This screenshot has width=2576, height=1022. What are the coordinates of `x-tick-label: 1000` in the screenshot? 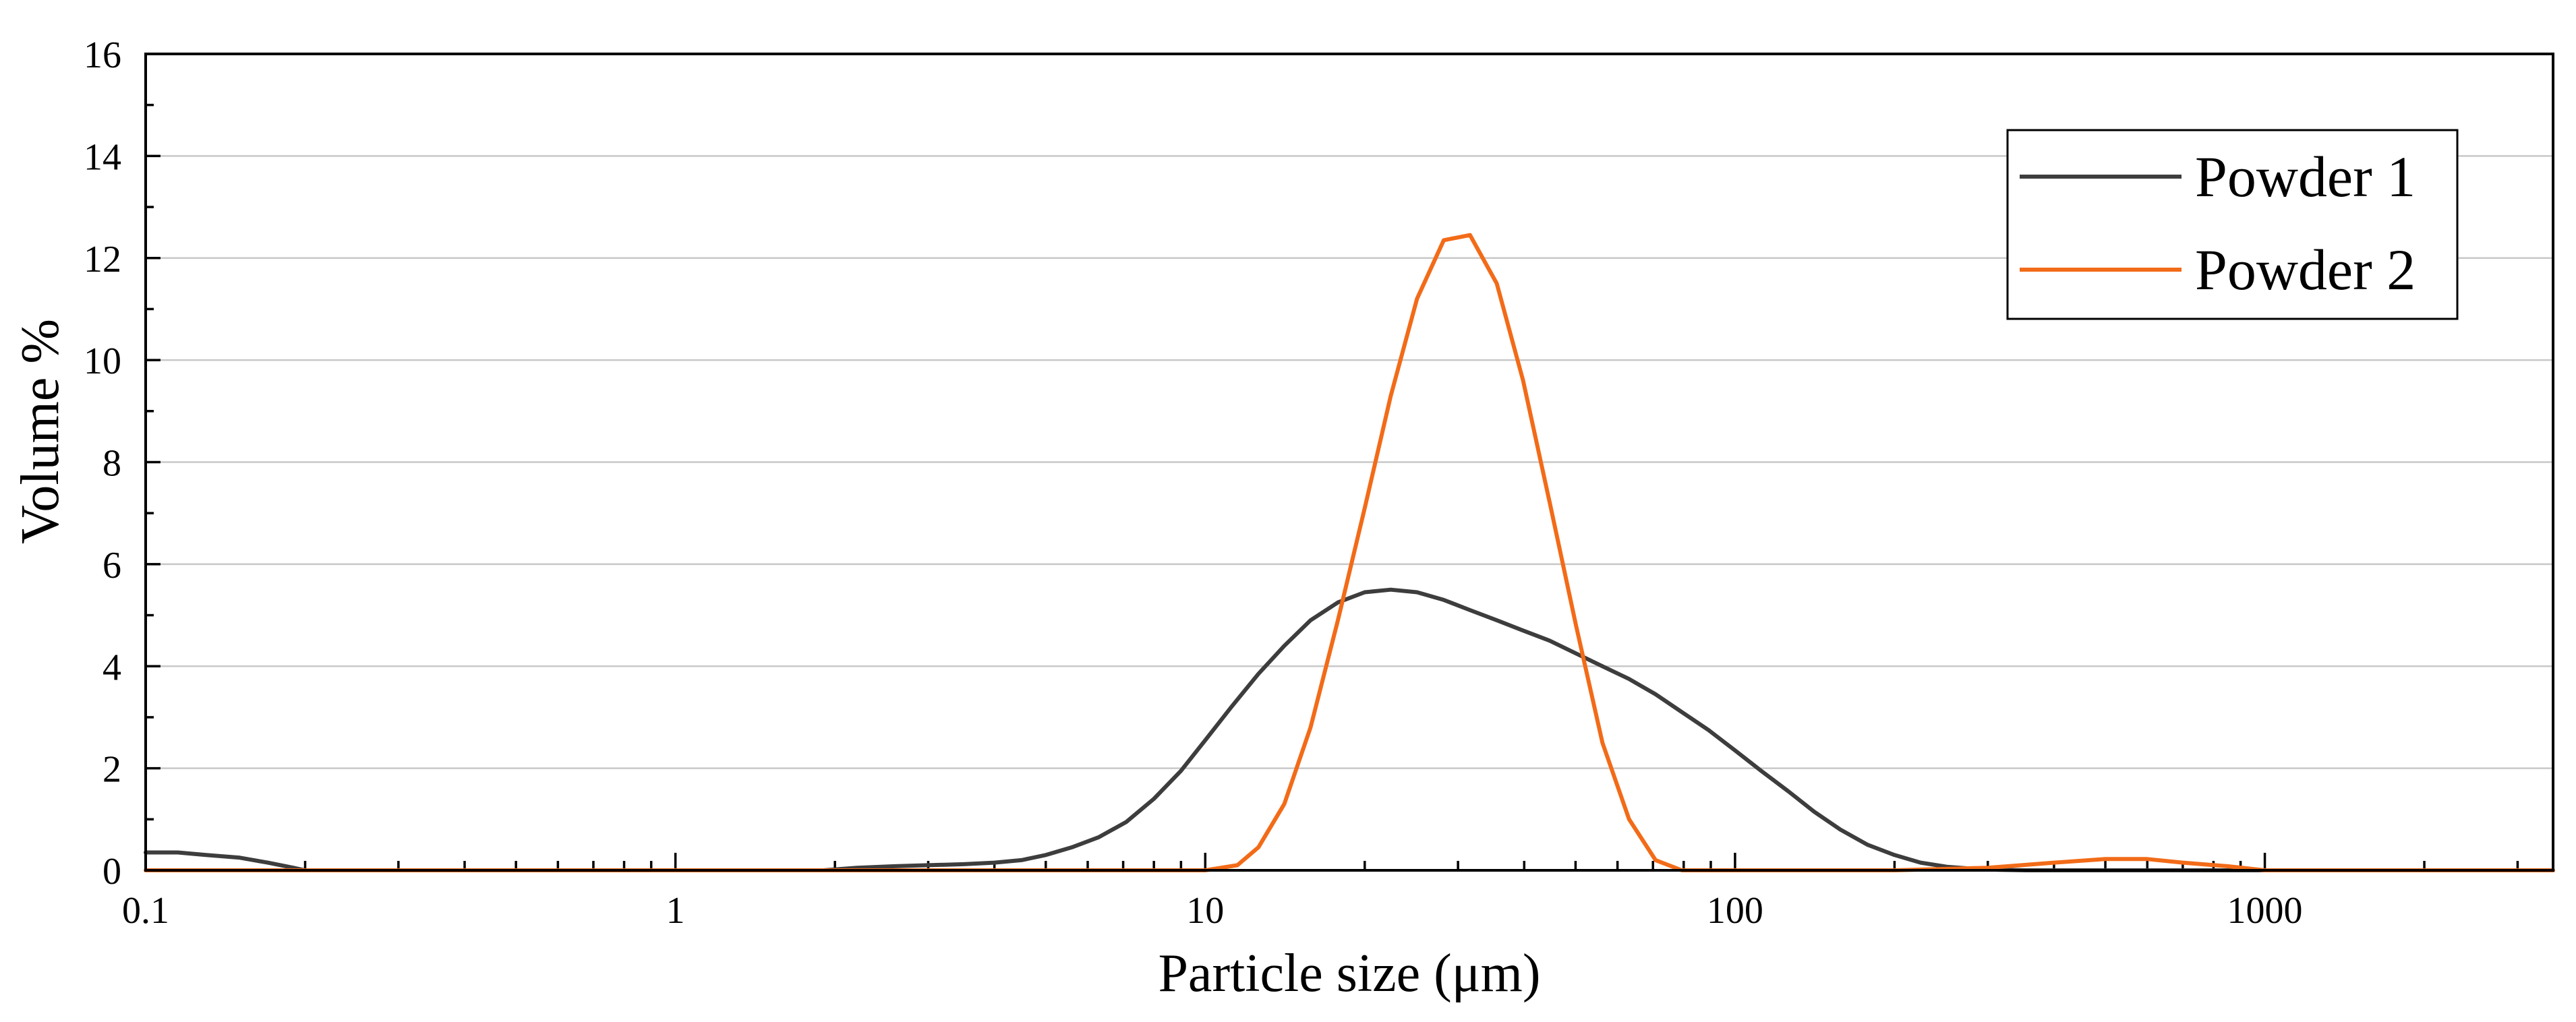 It's located at (2265, 911).